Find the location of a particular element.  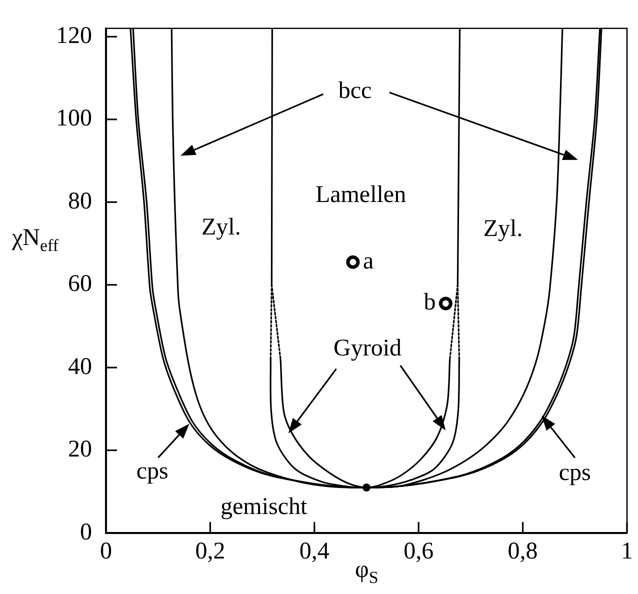

annotation: bcc is located at coordinates (355, 91).